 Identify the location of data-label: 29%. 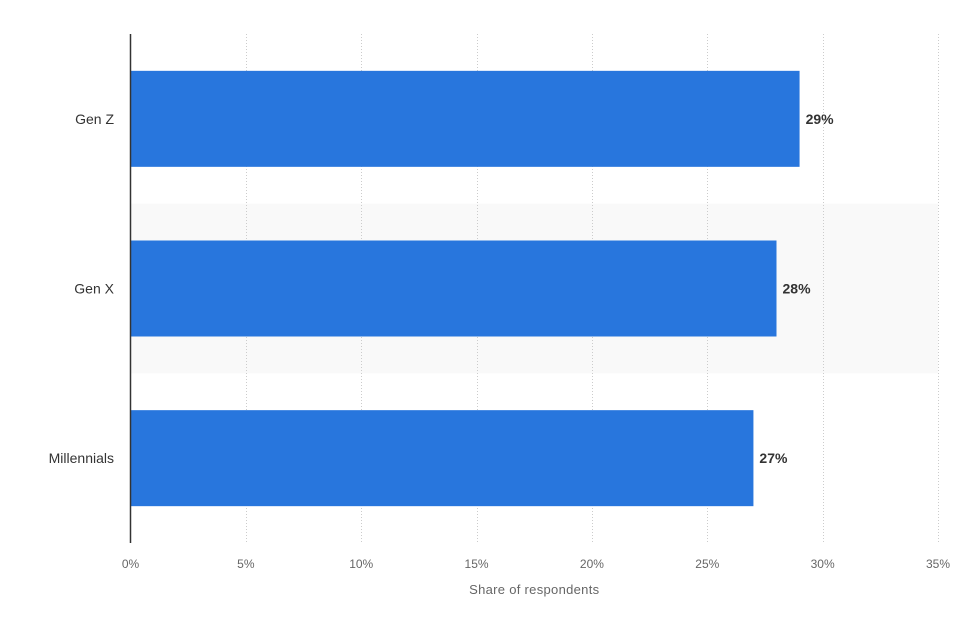
(820, 119).